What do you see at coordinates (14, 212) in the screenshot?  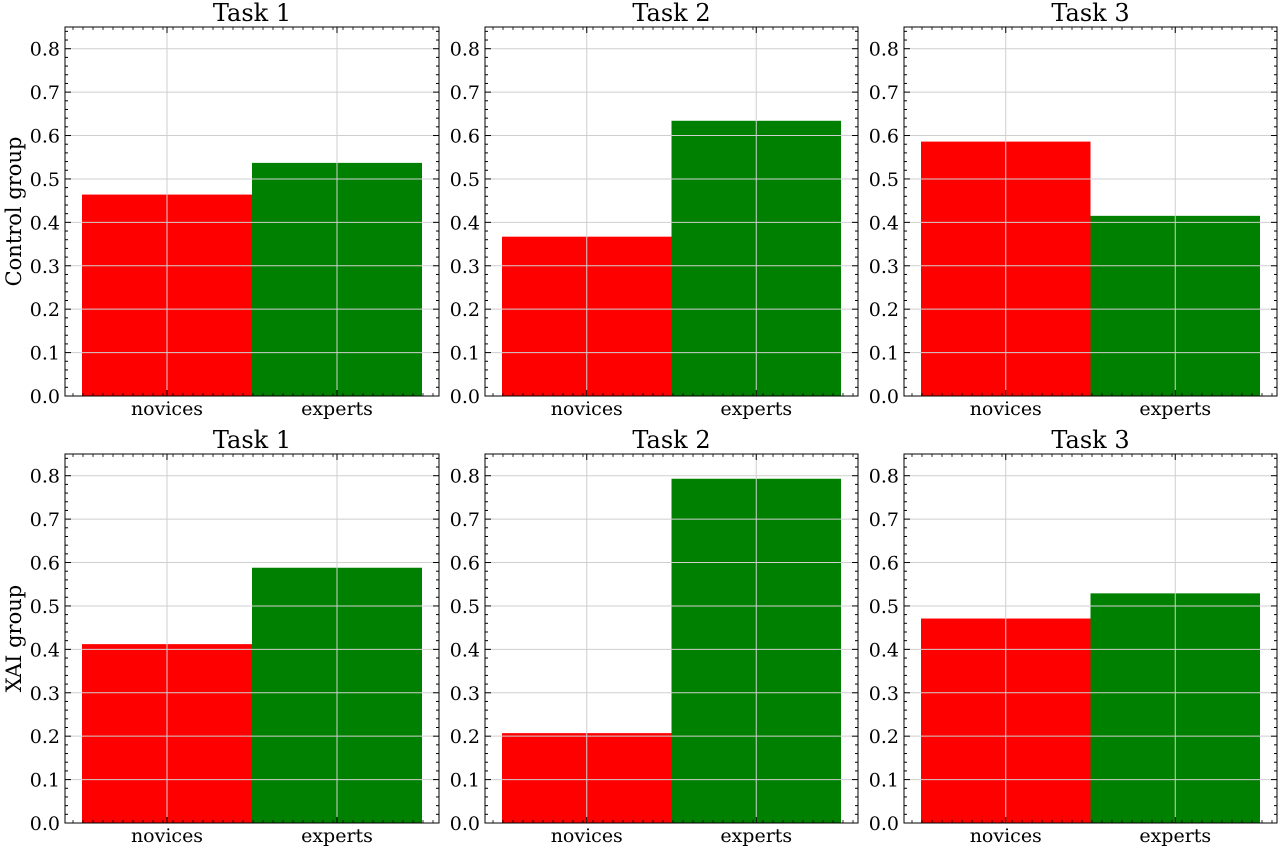 I see `y-axis-label: Control group` at bounding box center [14, 212].